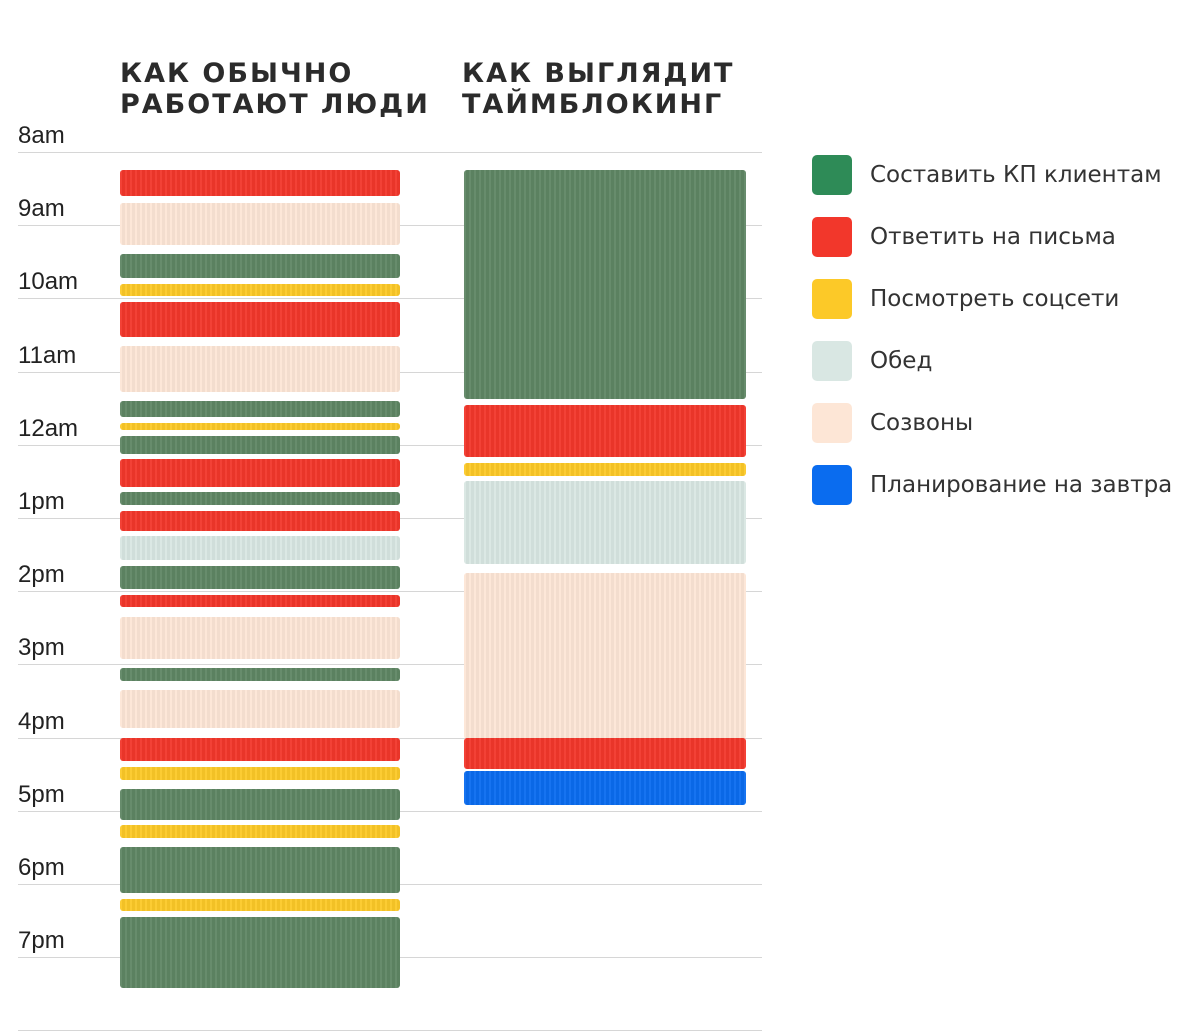  Describe the element at coordinates (47, 355) in the screenshot. I see `time-label: 11am` at that location.